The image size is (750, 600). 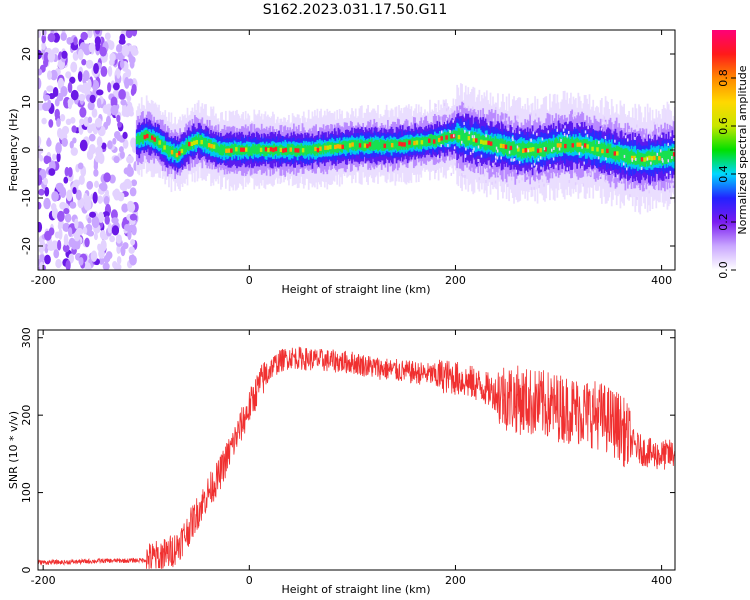 I want to click on colorbar-tick-label: 0.0, so click(x=723, y=270).